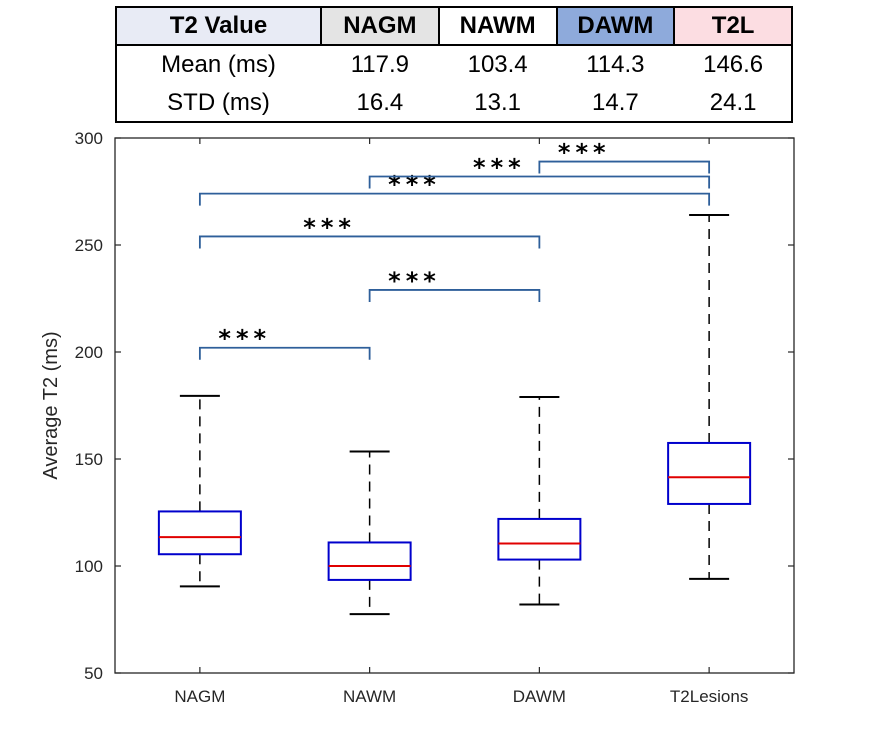 The height and width of the screenshot is (745, 875). What do you see at coordinates (454, 103) in the screenshot?
I see `summary-table-row-std: STD (ms) 16.4 13.1 14.7 24.1` at bounding box center [454, 103].